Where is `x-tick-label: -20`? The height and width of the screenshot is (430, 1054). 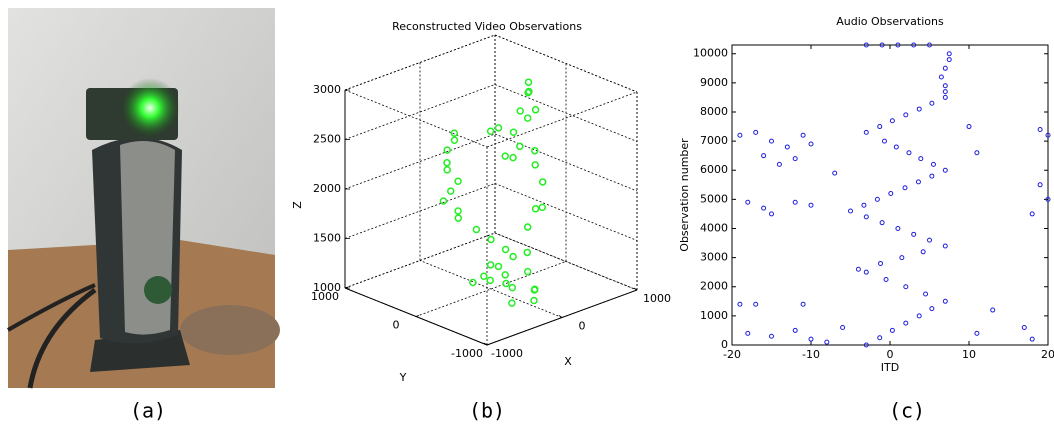
x-tick-label: -20 is located at coordinates (732, 354).